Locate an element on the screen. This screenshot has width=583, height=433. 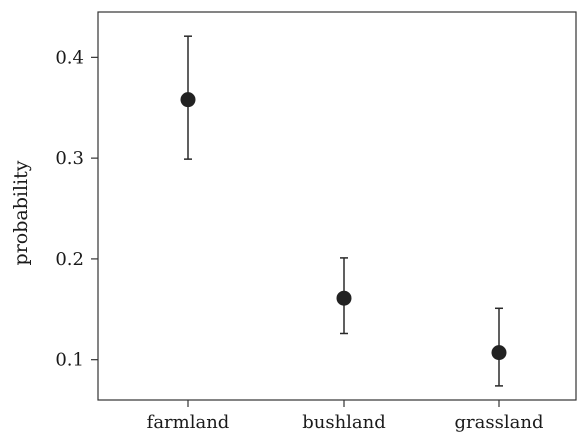
y-tick-label: 0.2 is located at coordinates (69, 259).